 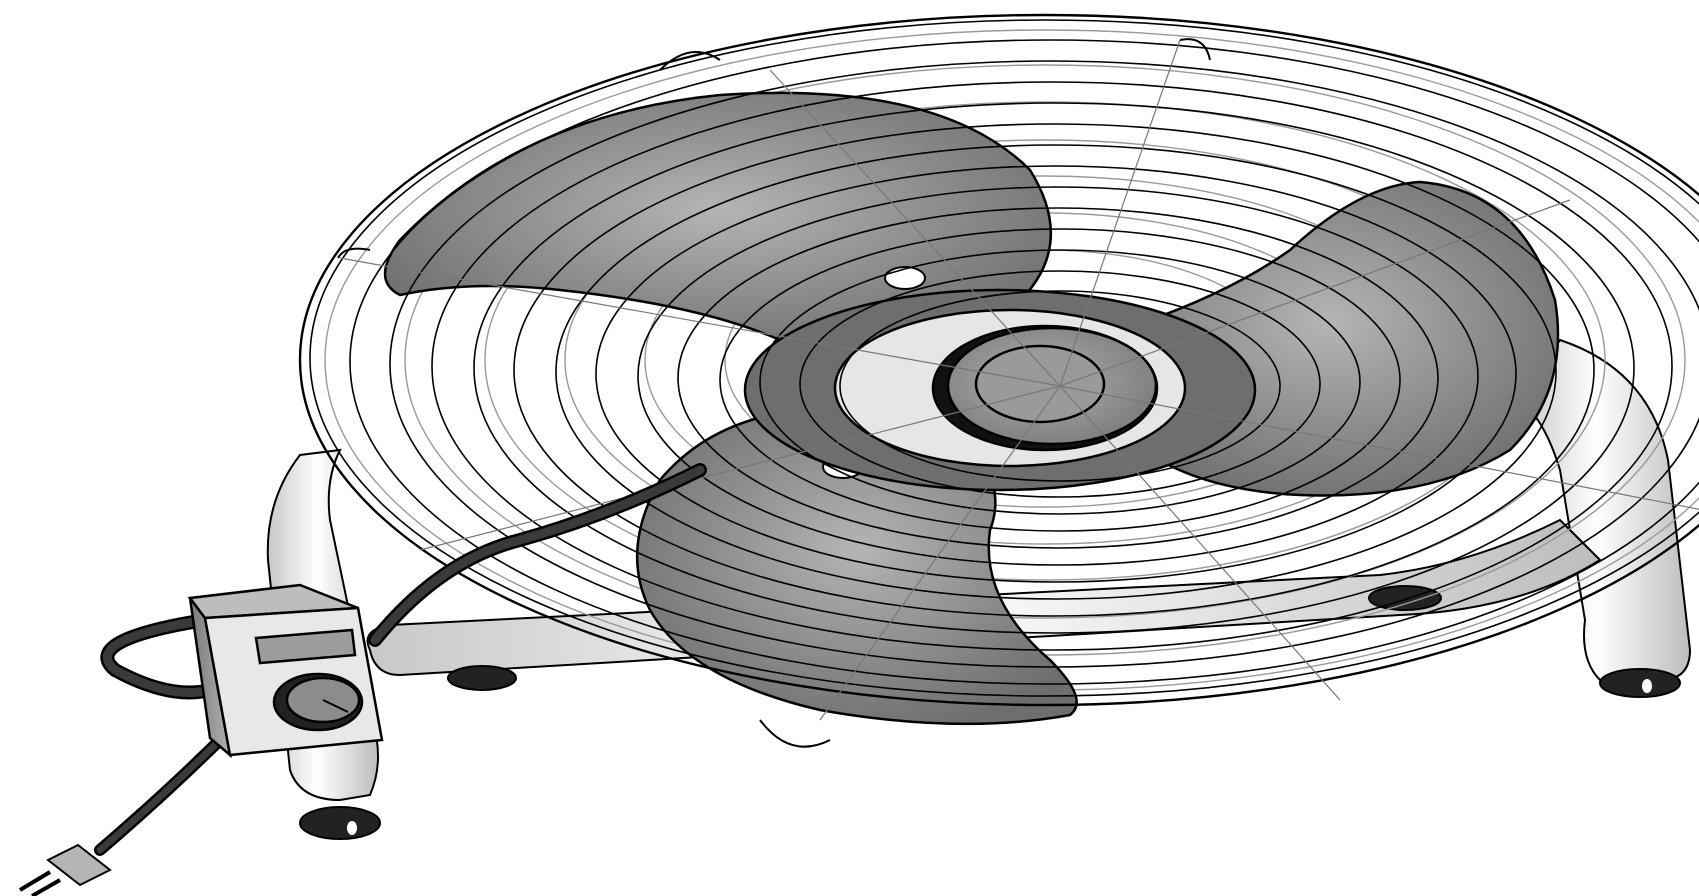 I want to click on plug-icon, so click(x=65, y=869).